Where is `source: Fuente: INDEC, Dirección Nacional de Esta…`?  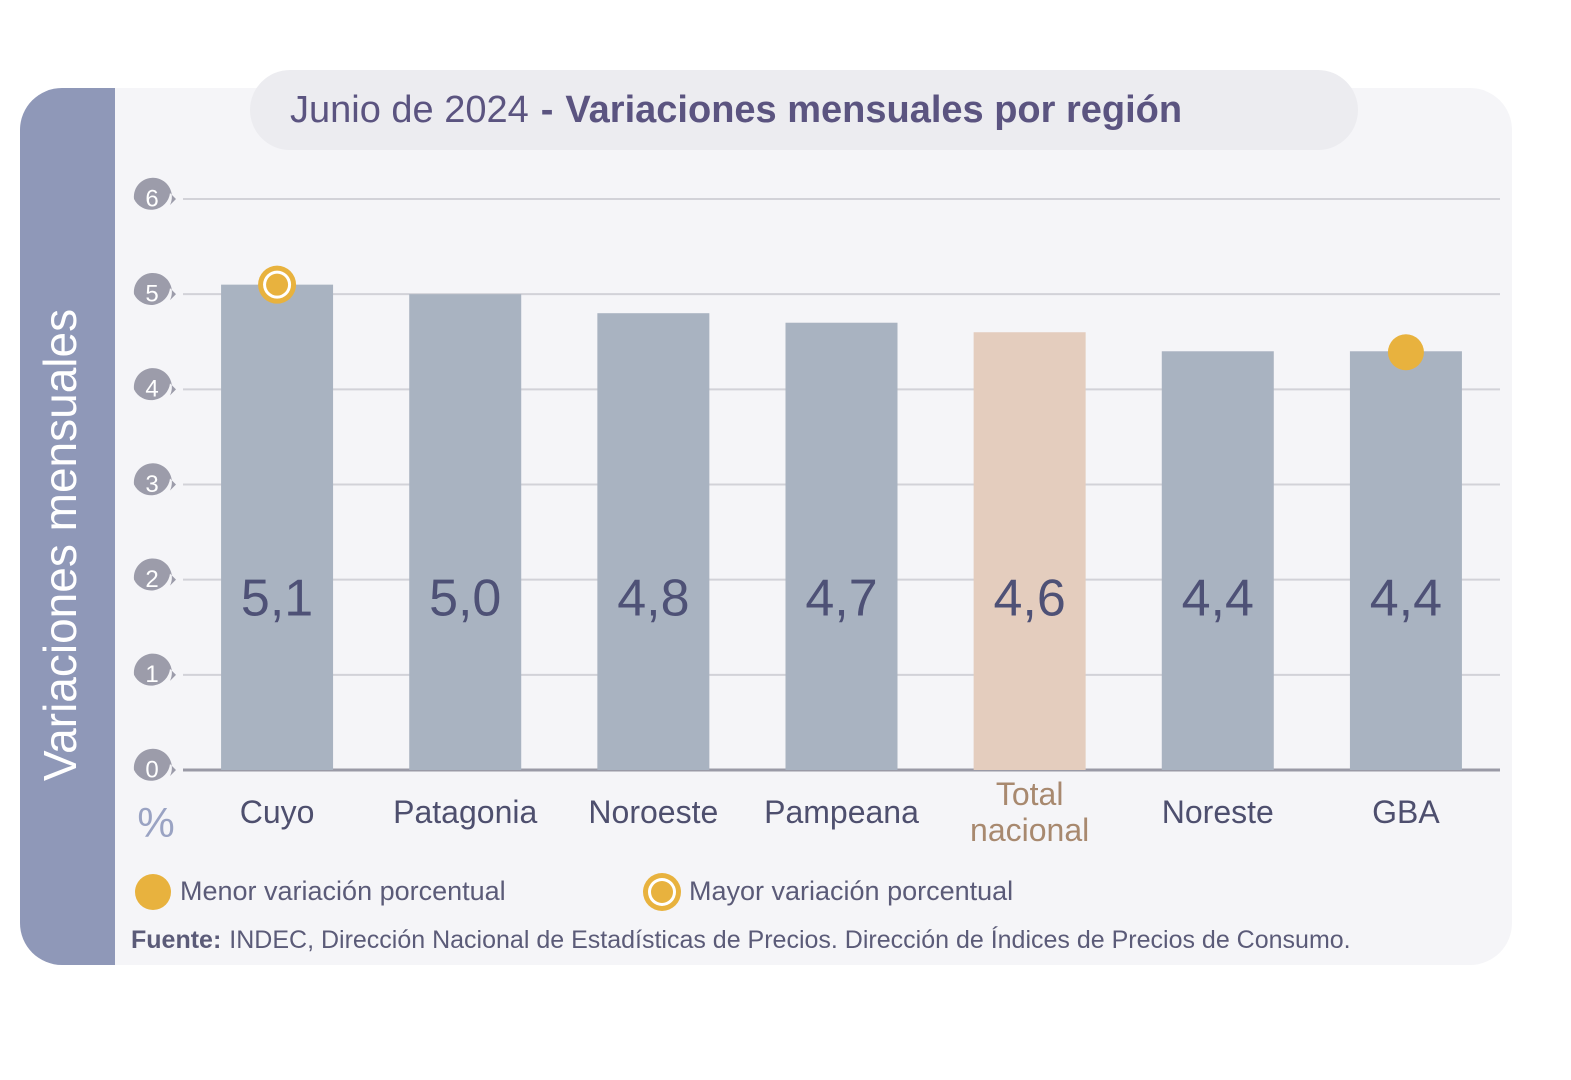
source: Fuente: INDEC, Dirección Nacional de Esta… is located at coordinates (741, 939).